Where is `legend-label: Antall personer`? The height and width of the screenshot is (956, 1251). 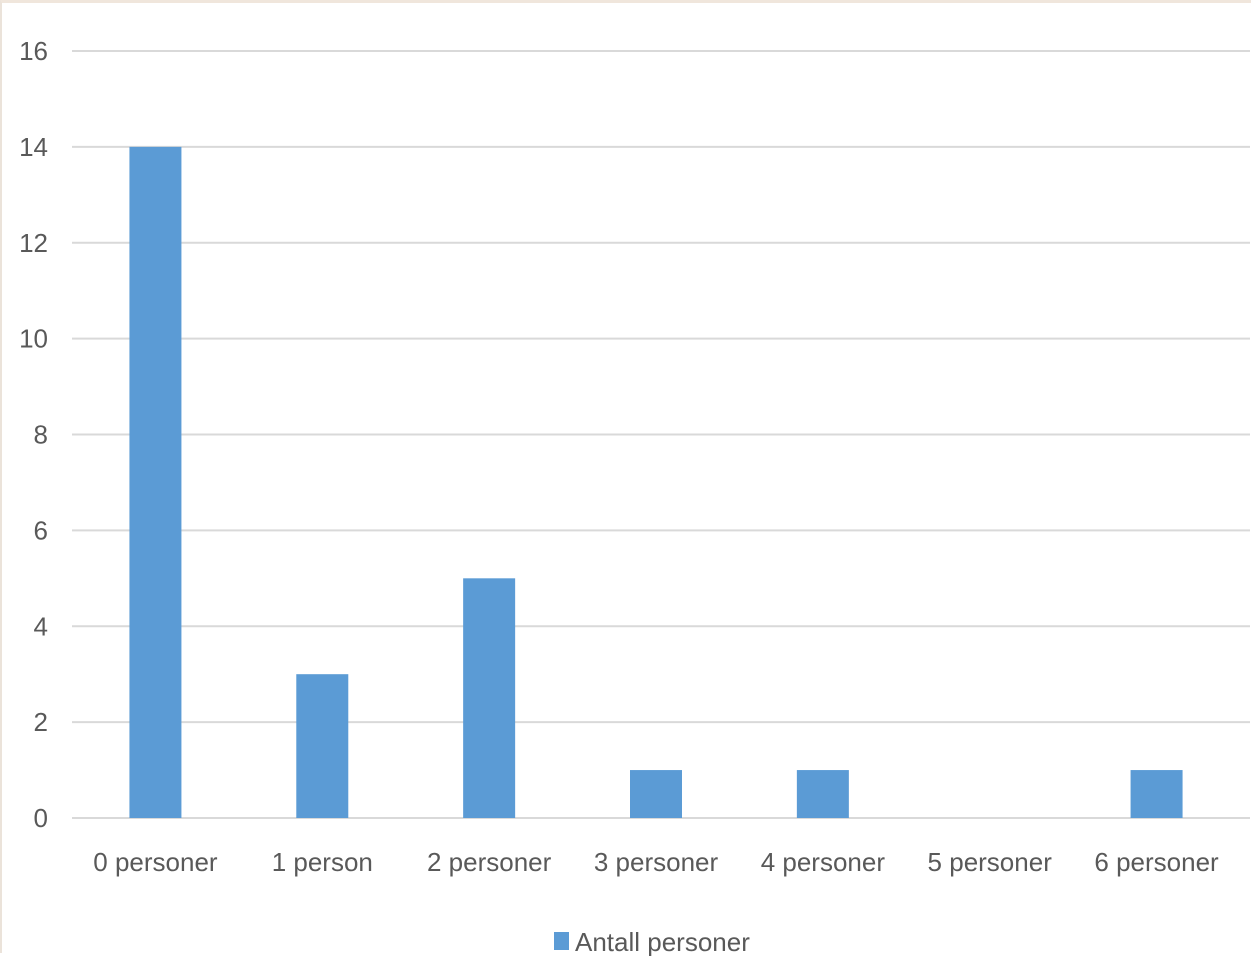 legend-label: Antall personer is located at coordinates (662, 941).